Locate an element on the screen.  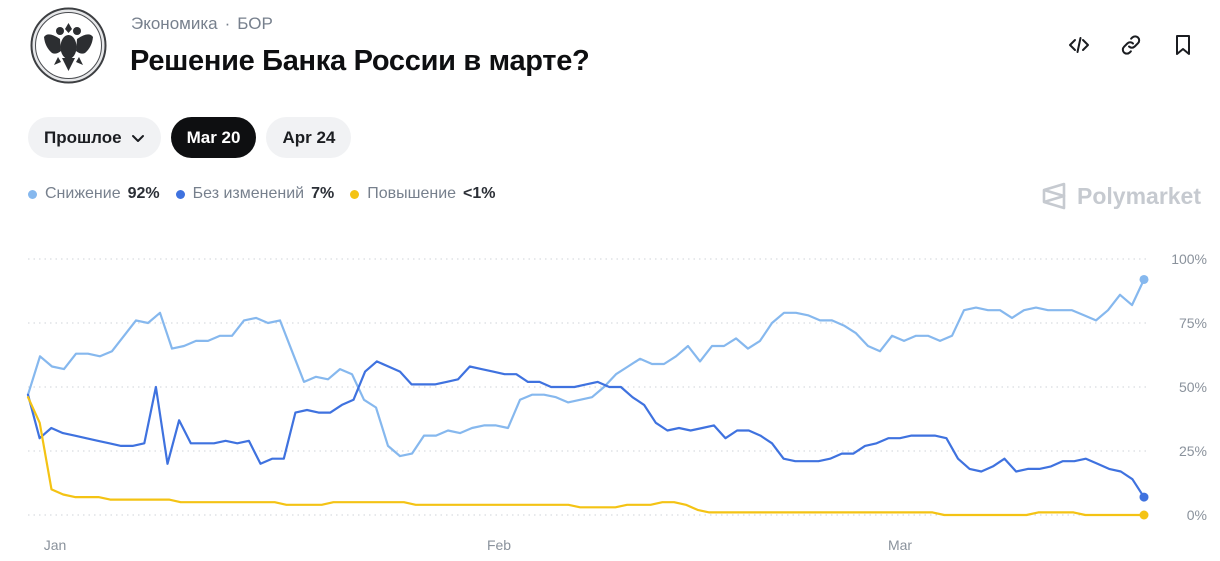
header-actions is located at coordinates (1131, 45).